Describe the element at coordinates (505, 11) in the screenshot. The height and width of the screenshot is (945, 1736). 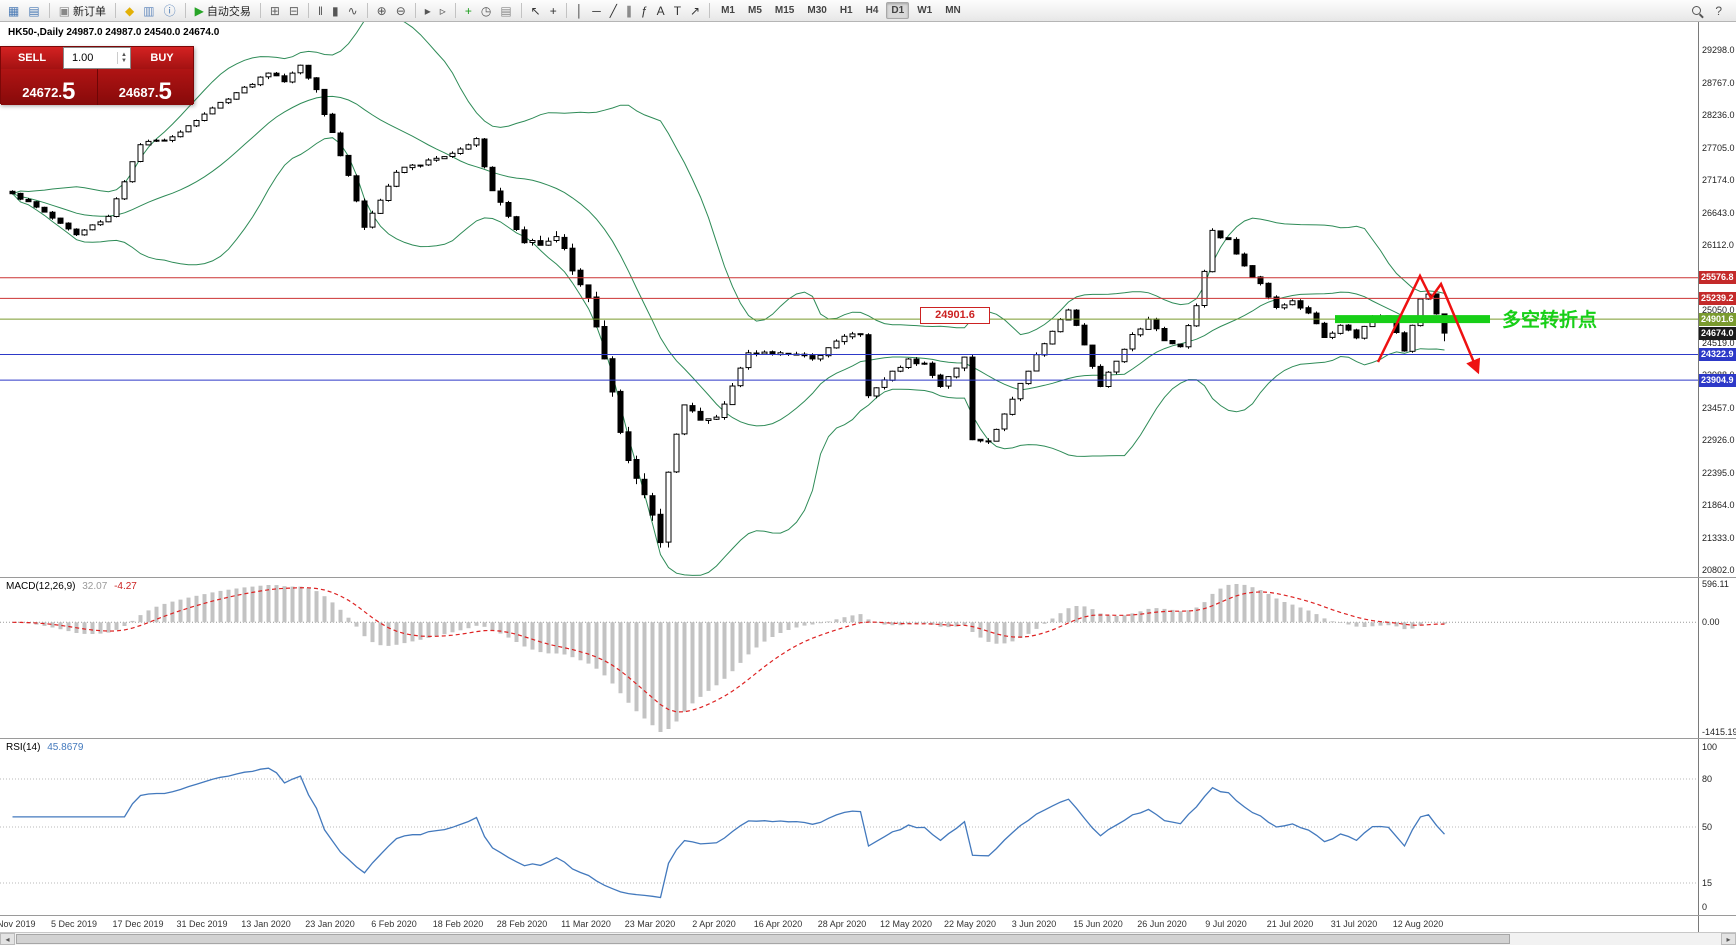
I see `templates-icon: ▤` at that location.